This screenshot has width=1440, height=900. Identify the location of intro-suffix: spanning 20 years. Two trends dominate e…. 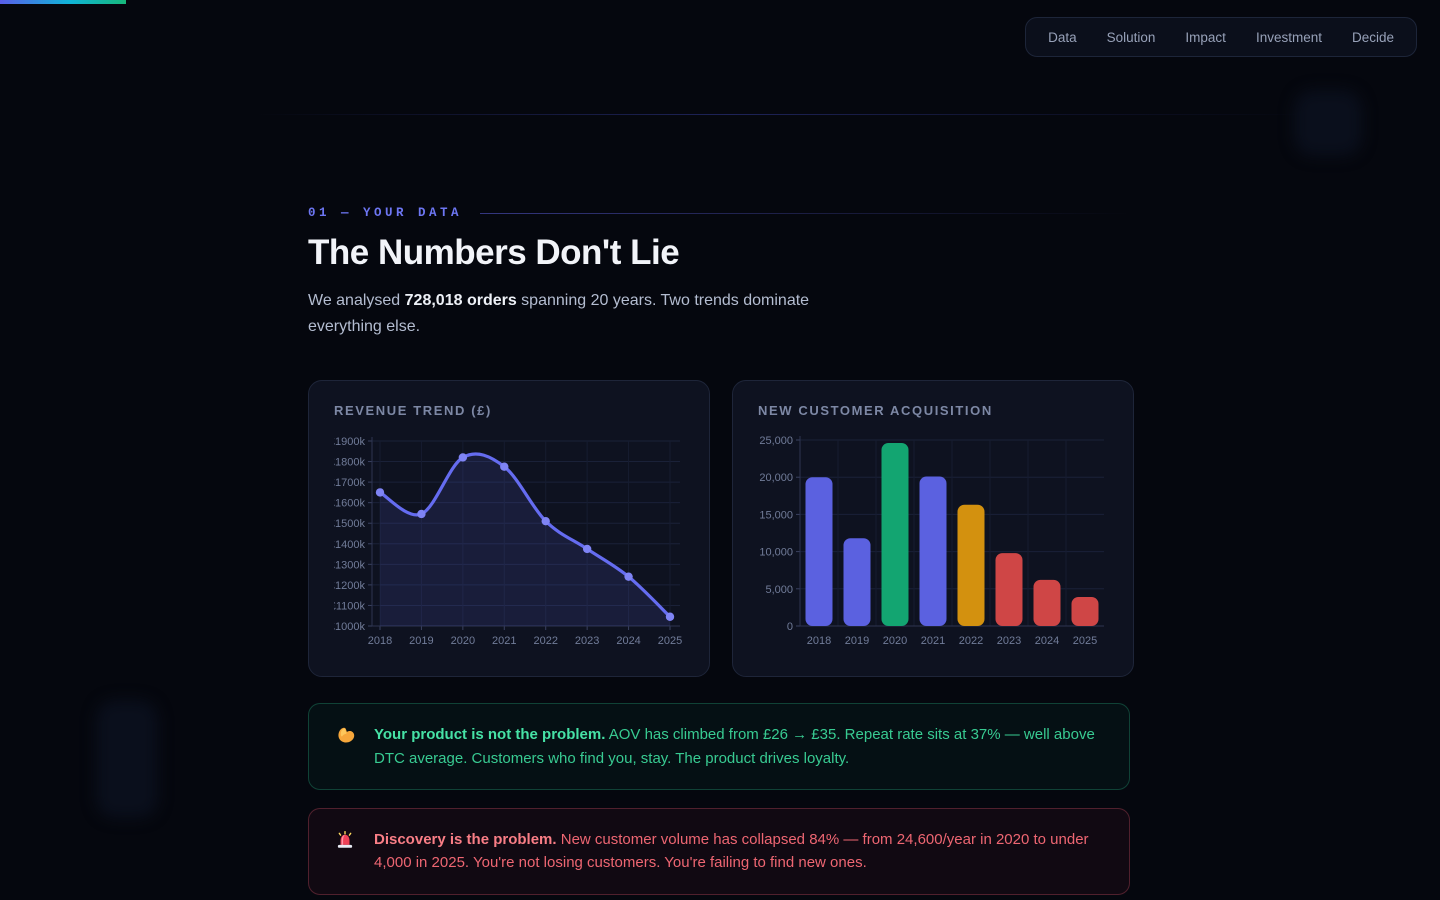
(559, 314).